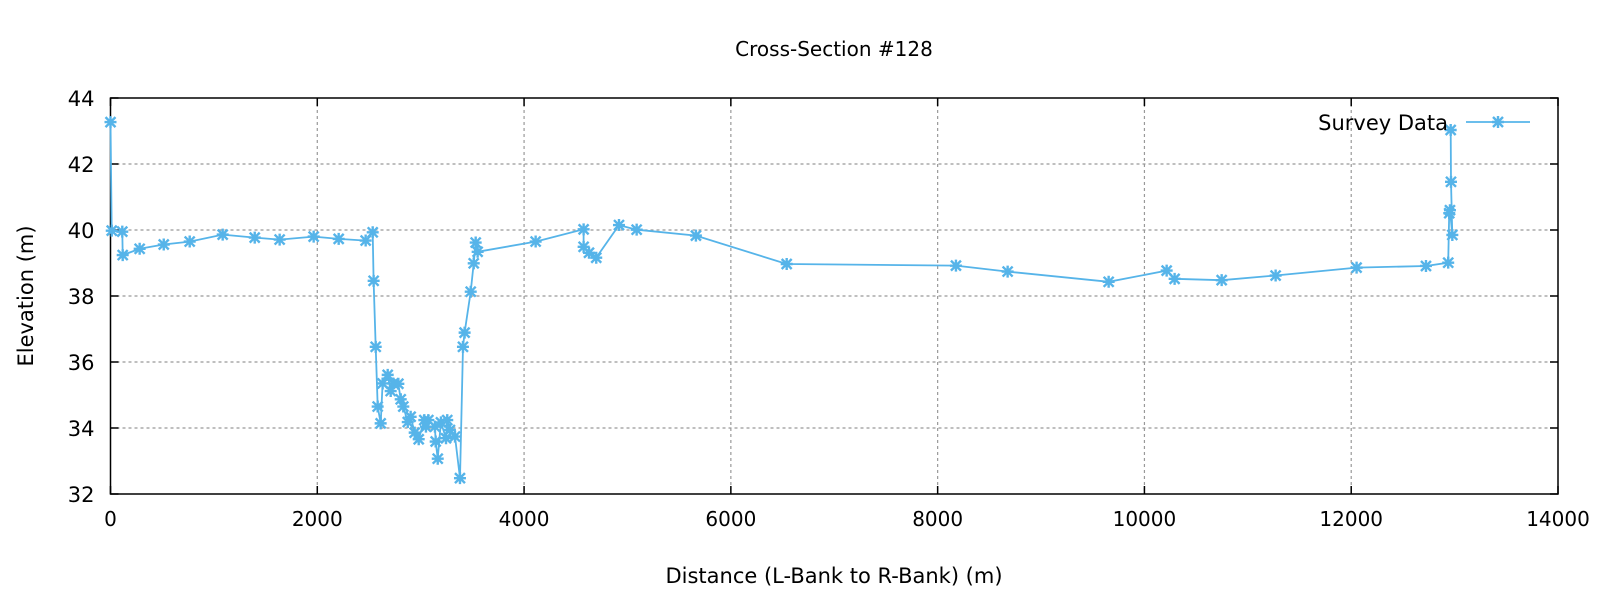 Image resolution: width=1600 pixels, height=600 pixels. I want to click on x-axis-label: Distance (L-Bank to R-Bank) (m), so click(833, 576).